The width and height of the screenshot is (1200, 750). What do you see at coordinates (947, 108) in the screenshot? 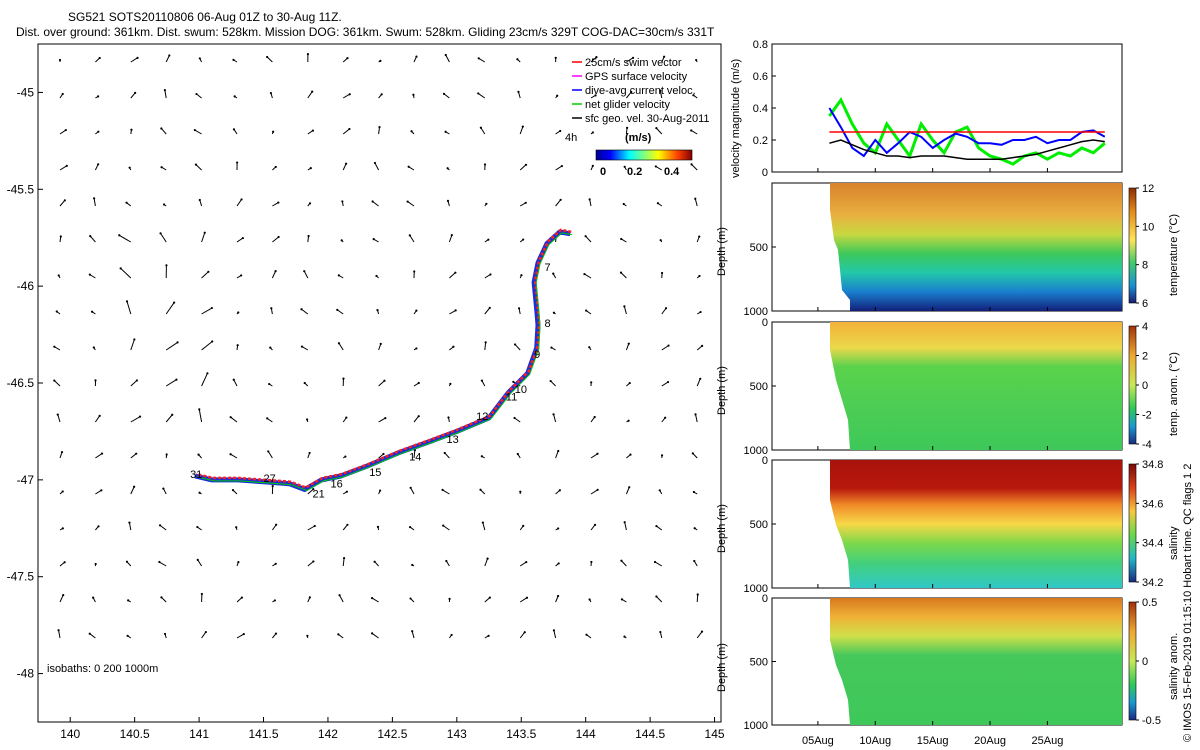
I see `velocity-axes-frame` at bounding box center [947, 108].